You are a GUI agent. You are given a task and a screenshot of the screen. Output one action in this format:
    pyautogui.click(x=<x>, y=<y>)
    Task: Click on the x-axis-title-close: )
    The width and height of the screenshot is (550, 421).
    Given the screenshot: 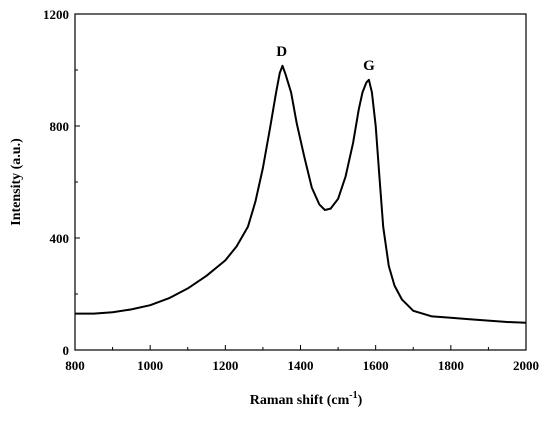 What is the action you would take?
    pyautogui.click(x=360, y=400)
    